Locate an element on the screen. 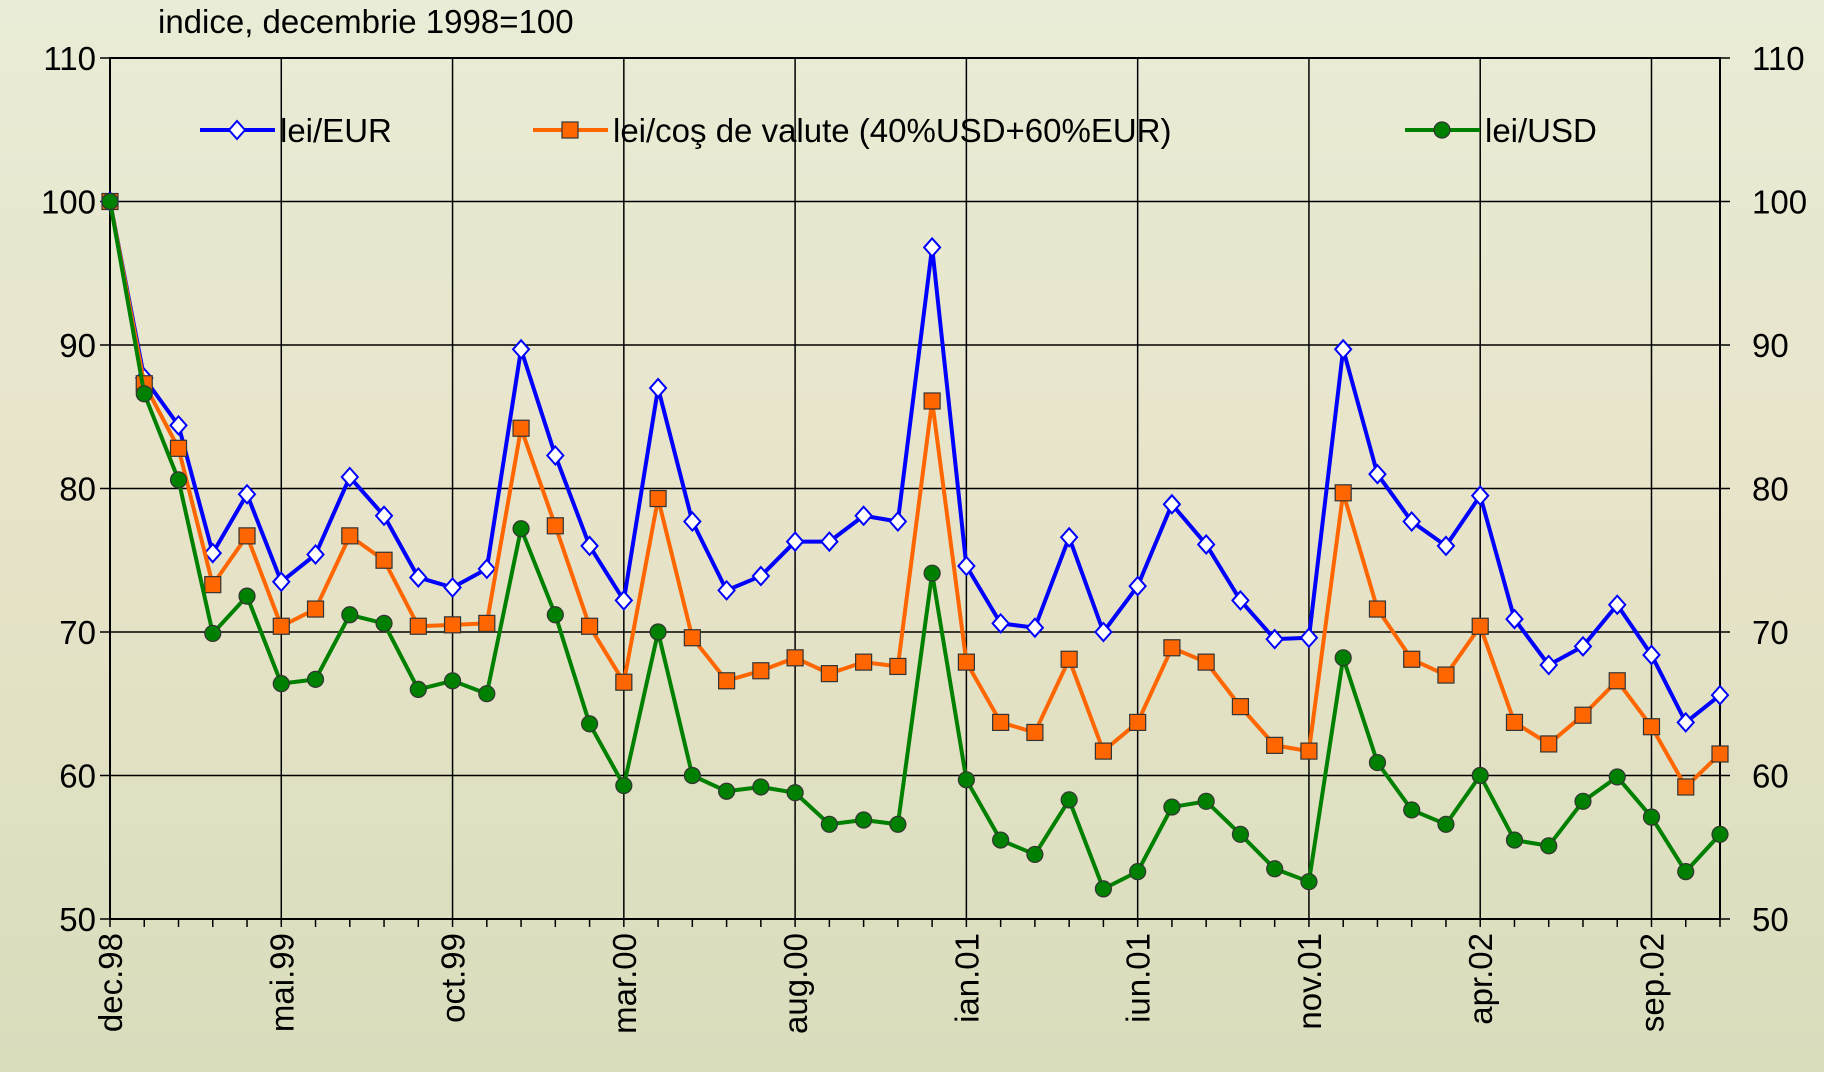 The image size is (1824, 1072). y-tick-label: 90 is located at coordinates (77, 345).